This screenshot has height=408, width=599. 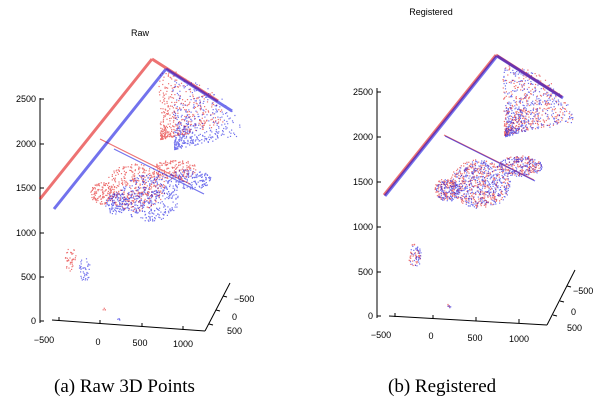 I want to click on x-axis: −500 0 500 1000, so click(x=459, y=328).